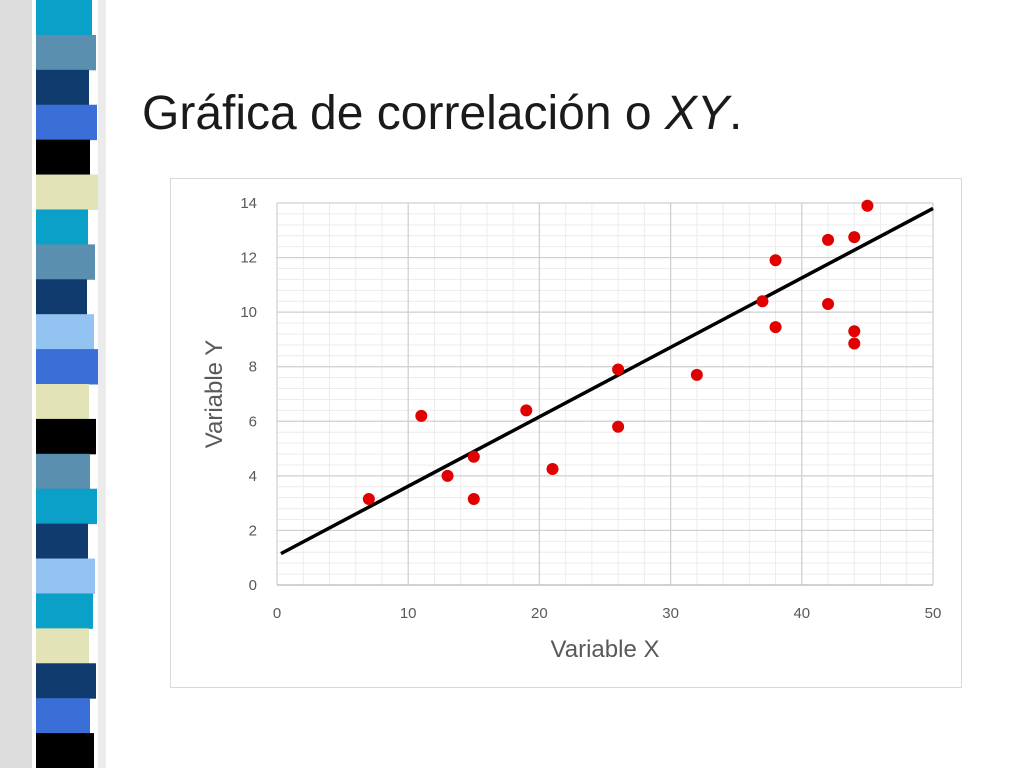 Image resolution: width=1024 pixels, height=768 pixels. What do you see at coordinates (801, 613) in the screenshot?
I see `x-tick-label: 40` at bounding box center [801, 613].